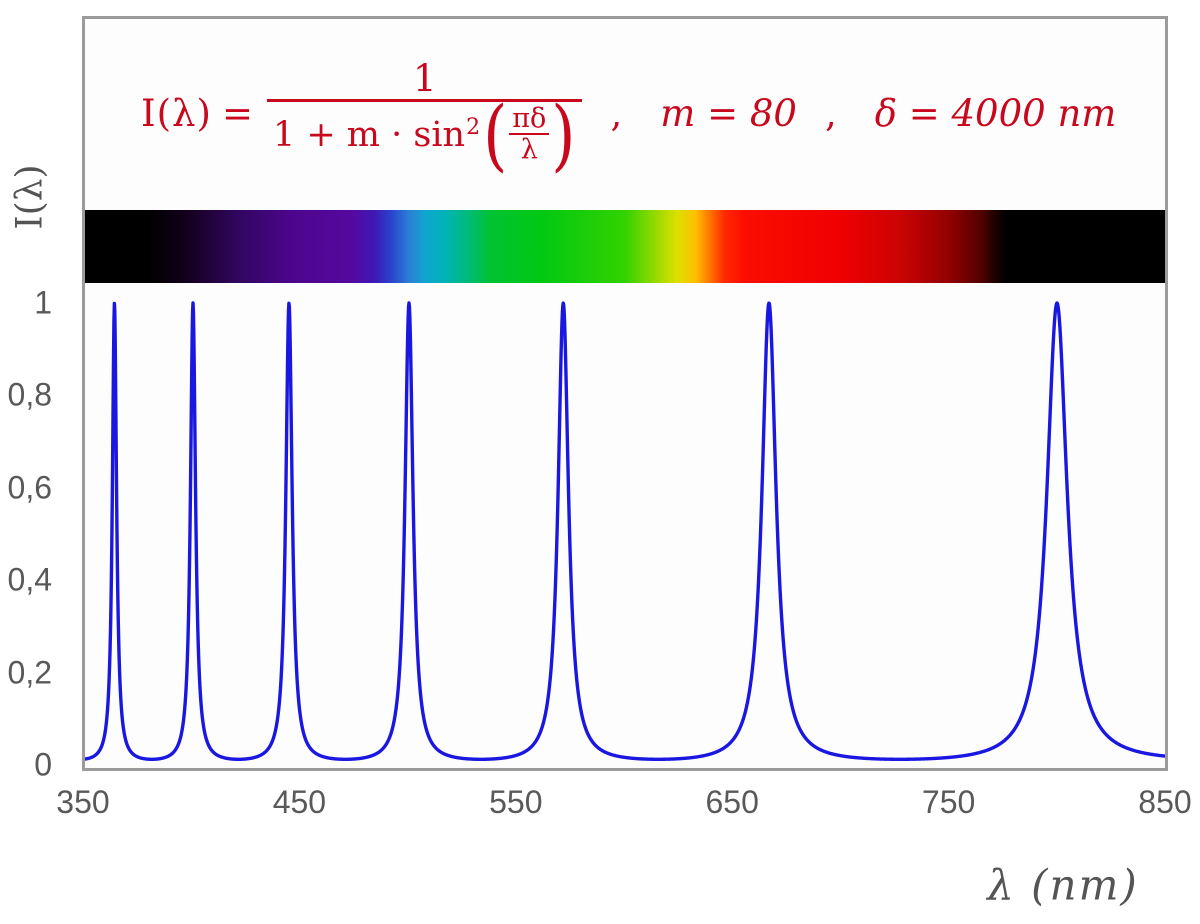  What do you see at coordinates (26, 534) in the screenshot?
I see `y-axis-tick-labels: 0 0,2 0,4 0,6 0,8 1` at bounding box center [26, 534].